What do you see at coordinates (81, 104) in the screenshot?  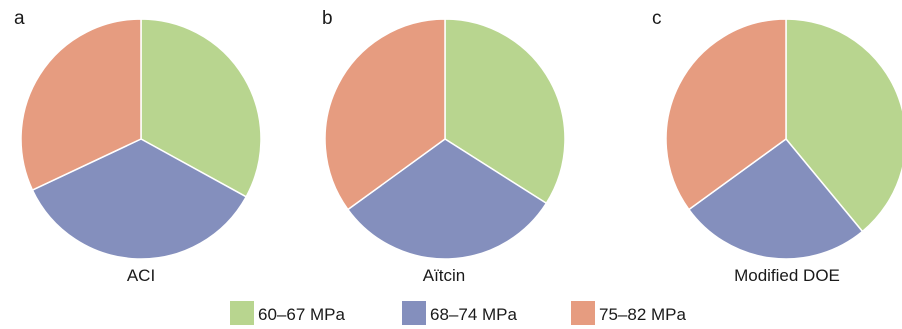 I see `pie-slice-aci-75-82-mpa` at bounding box center [81, 104].